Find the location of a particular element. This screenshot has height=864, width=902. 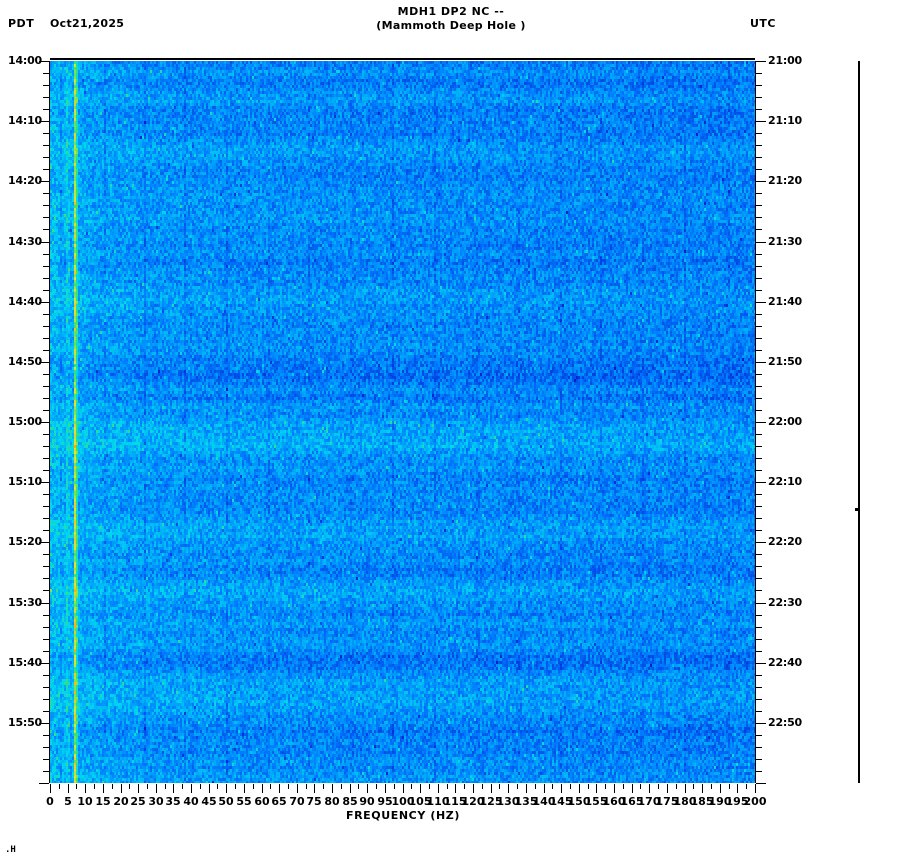

left-axis-tick-label: 14:30 is located at coordinates (24, 241).